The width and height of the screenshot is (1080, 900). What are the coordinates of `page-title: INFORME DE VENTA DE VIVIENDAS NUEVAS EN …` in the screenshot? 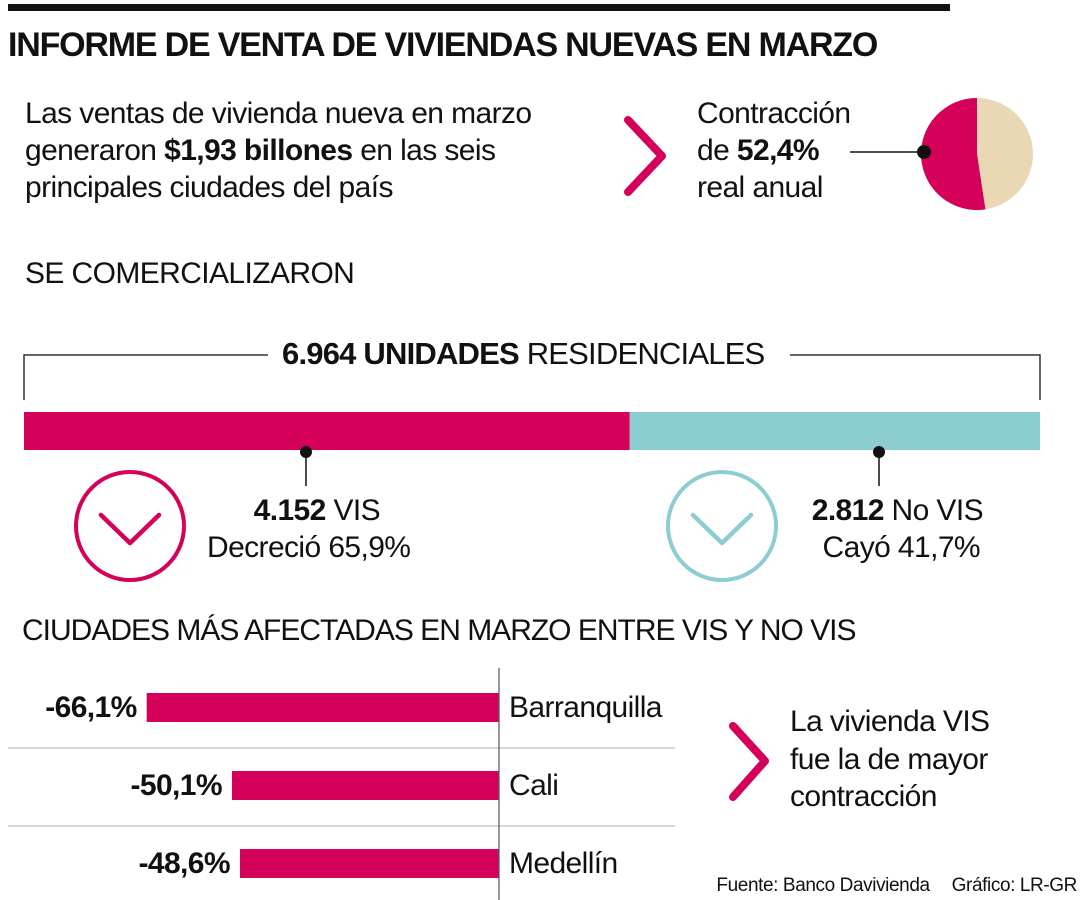 It's located at (443, 45).